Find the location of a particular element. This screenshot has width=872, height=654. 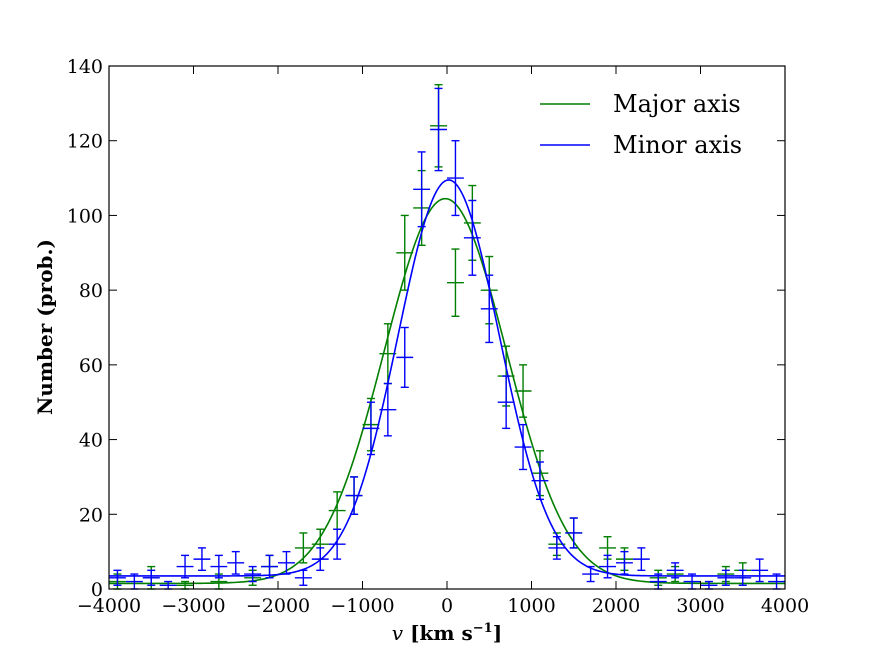

x-tick-label: −3000 is located at coordinates (193, 606).